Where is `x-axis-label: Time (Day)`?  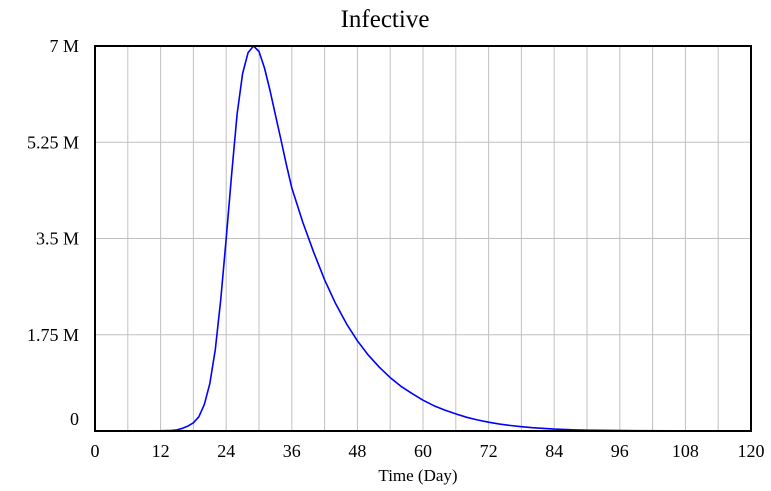 x-axis-label: Time (Day) is located at coordinates (417, 475).